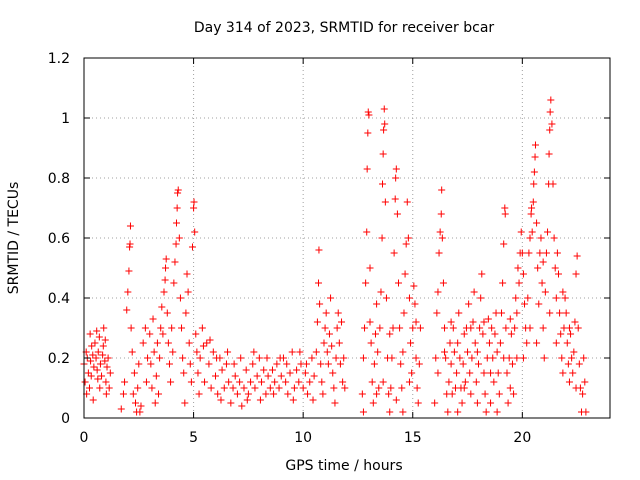 The width and height of the screenshot is (640, 480). I want to click on x-tick-labels: 0 5 10 15 20, so click(306, 438).